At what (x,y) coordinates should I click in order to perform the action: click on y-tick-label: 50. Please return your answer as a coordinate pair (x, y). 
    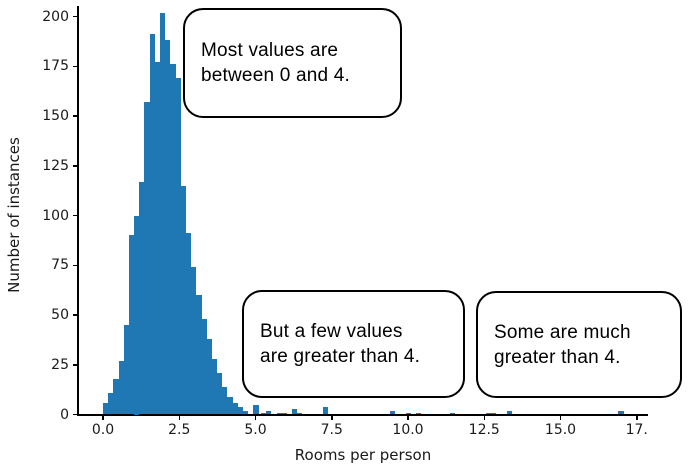
    Looking at the image, I should click on (60, 315).